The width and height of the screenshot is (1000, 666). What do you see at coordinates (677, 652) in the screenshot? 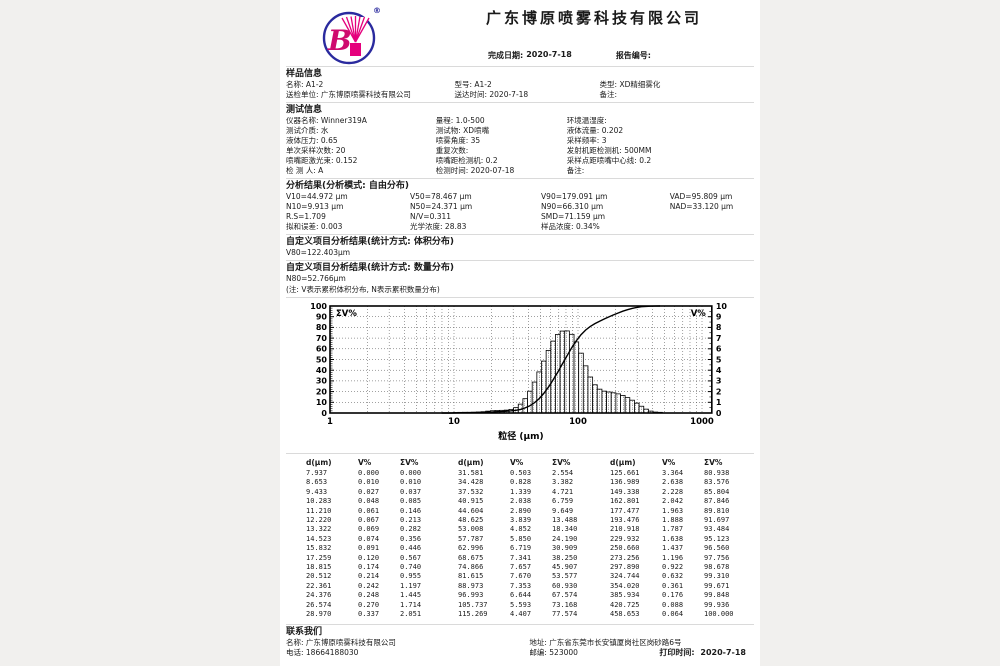
I see `print-time-label: 打印时间:` at bounding box center [677, 652].